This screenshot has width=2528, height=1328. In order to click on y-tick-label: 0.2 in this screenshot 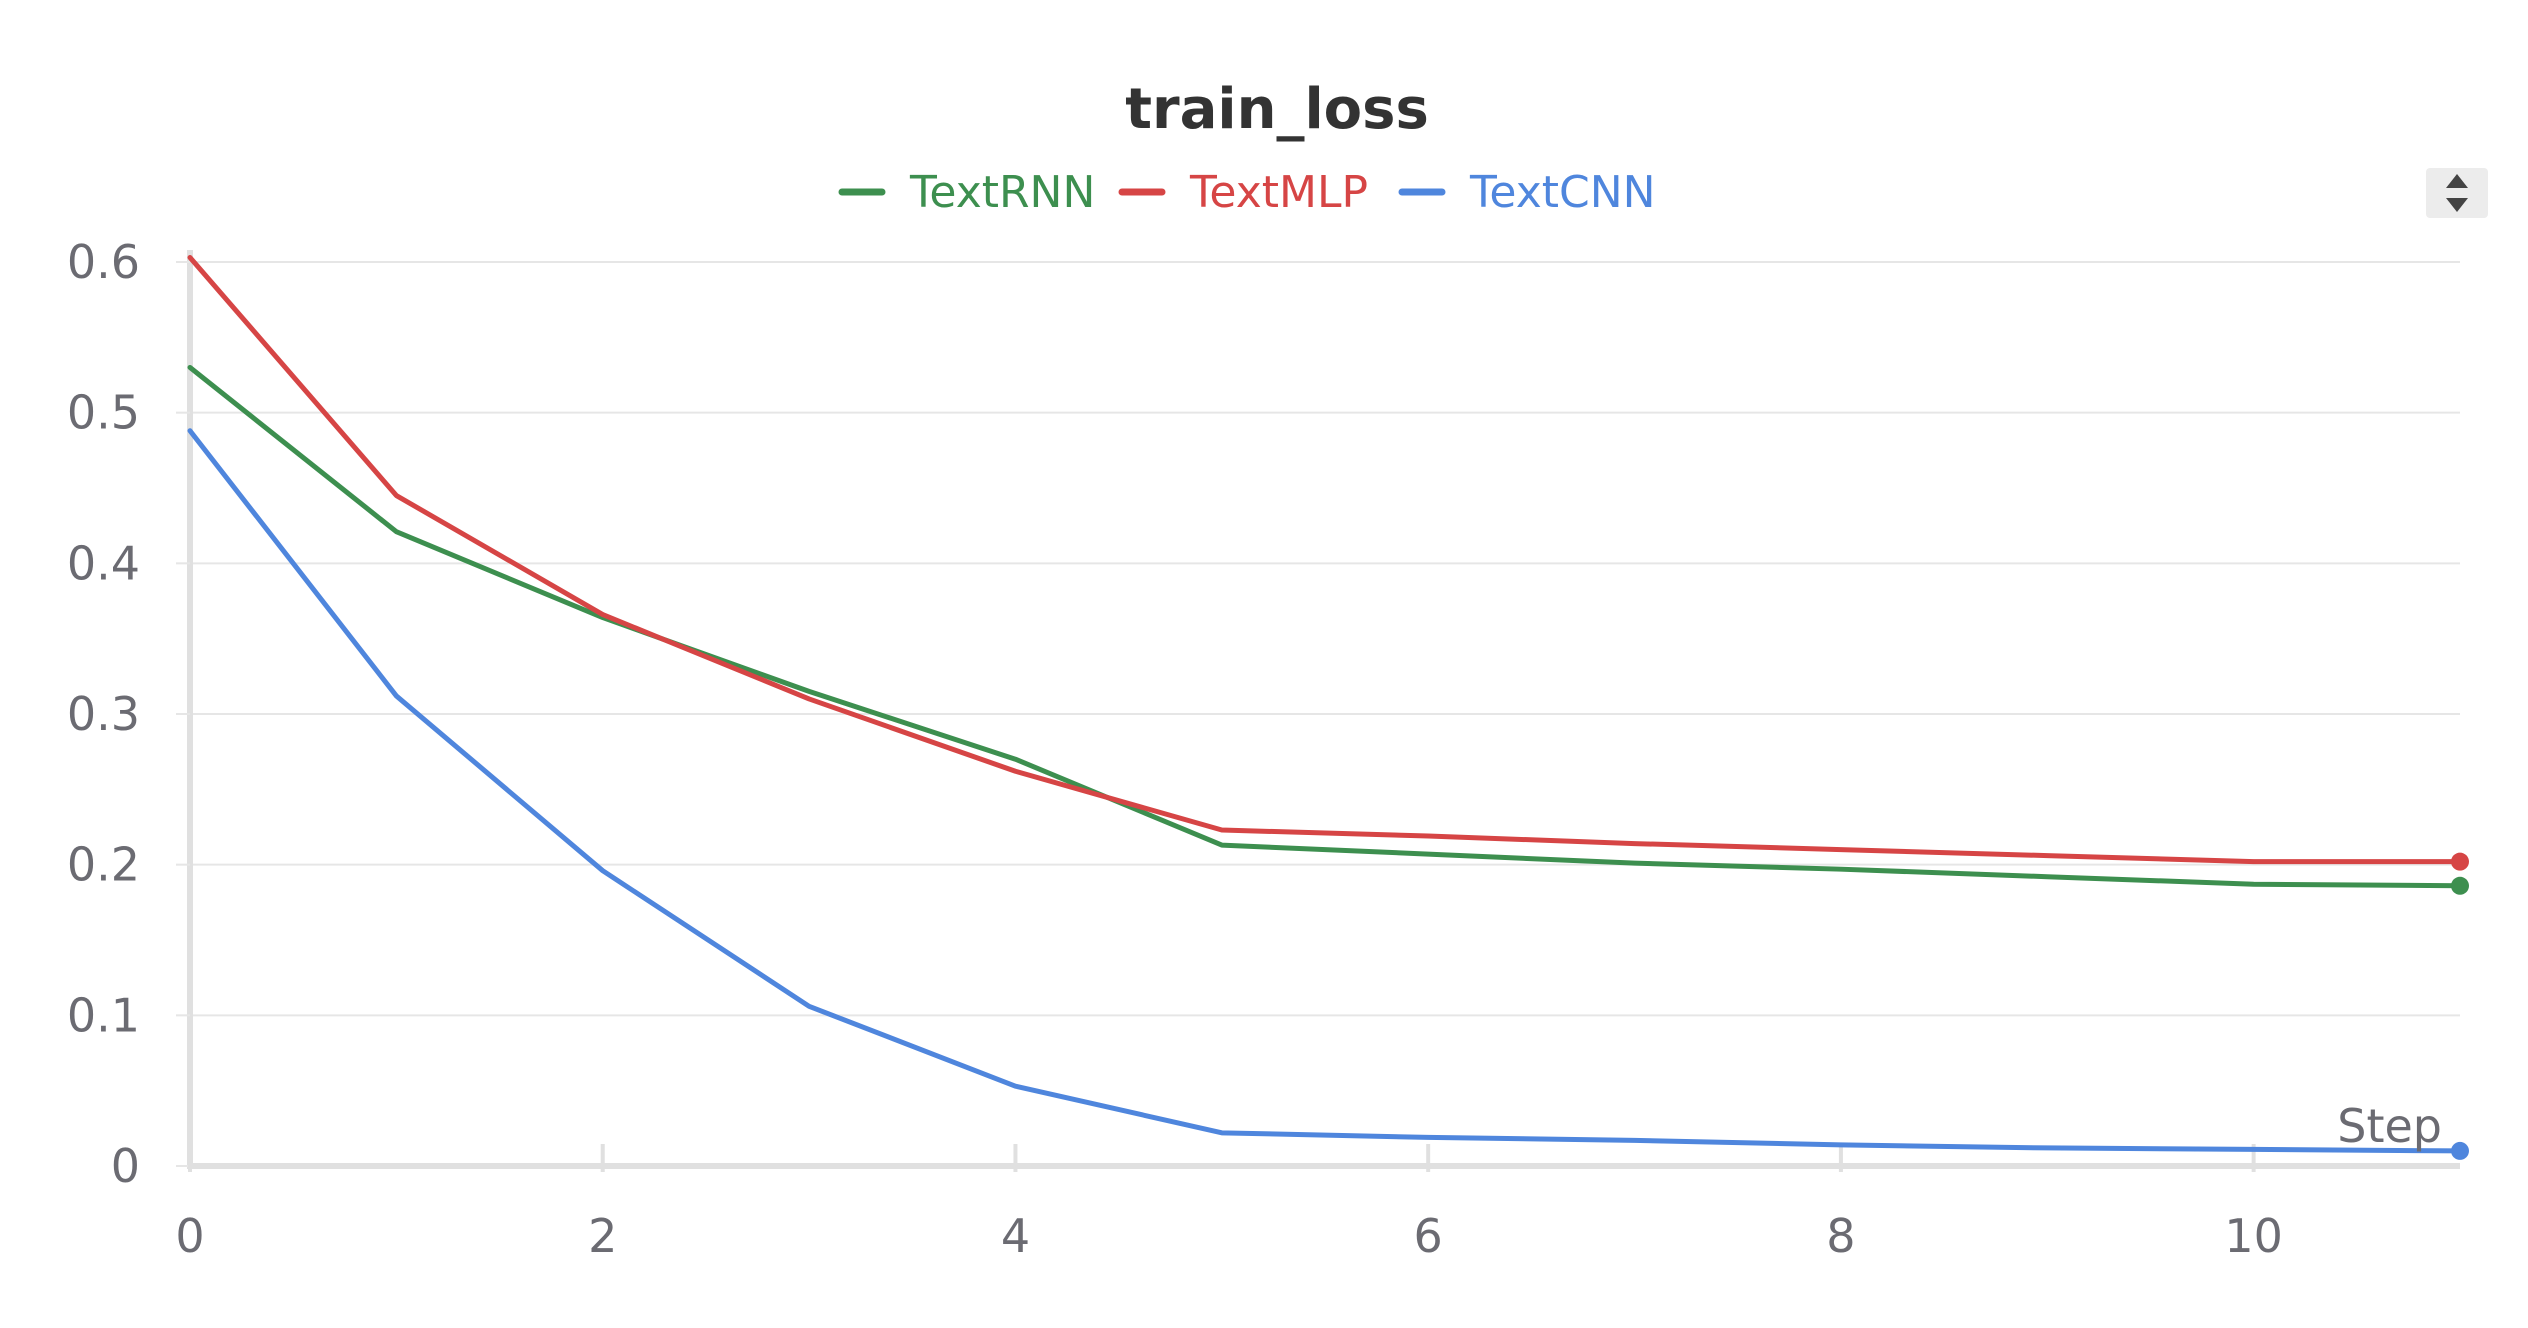, I will do `click(103, 865)`.